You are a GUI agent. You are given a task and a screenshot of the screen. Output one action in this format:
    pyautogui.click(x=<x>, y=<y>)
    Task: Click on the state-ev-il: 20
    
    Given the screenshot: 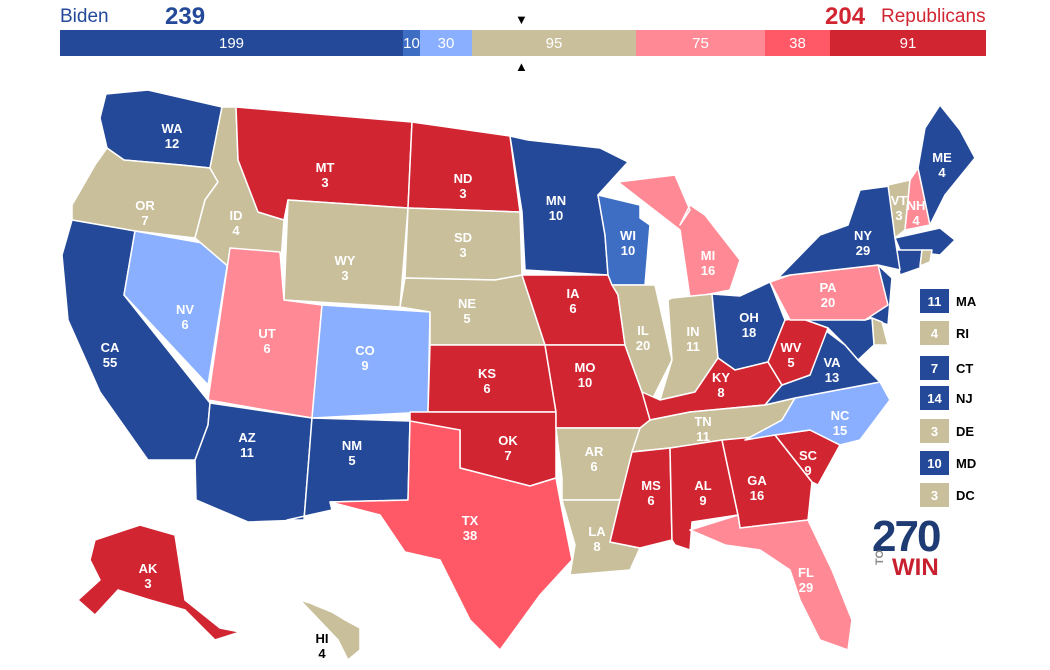 What is the action you would take?
    pyautogui.click(x=643, y=345)
    